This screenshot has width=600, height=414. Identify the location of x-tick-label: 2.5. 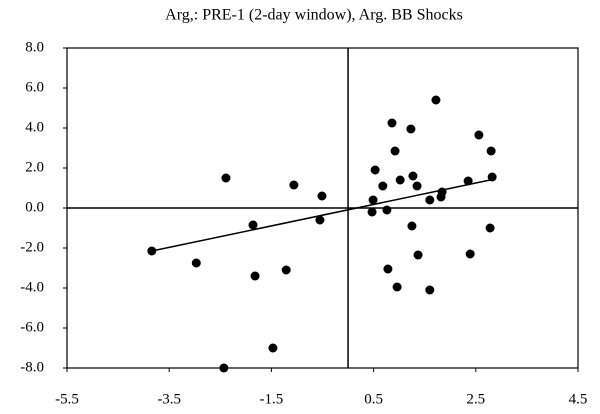
(475, 399).